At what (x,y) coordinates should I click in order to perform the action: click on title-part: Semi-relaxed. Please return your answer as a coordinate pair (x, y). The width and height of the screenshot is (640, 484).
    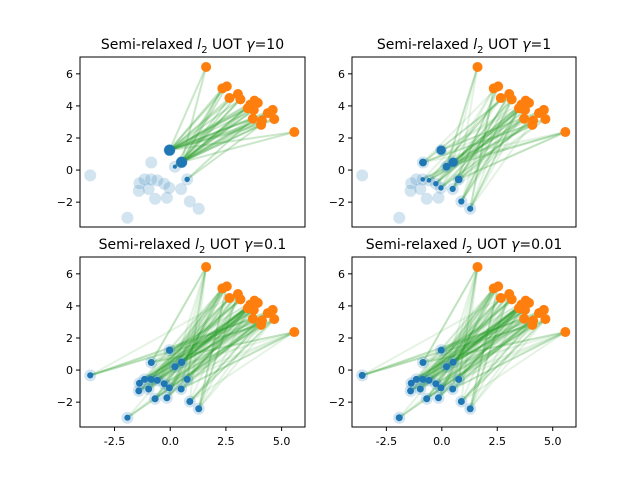
    Looking at the image, I should click on (414, 245).